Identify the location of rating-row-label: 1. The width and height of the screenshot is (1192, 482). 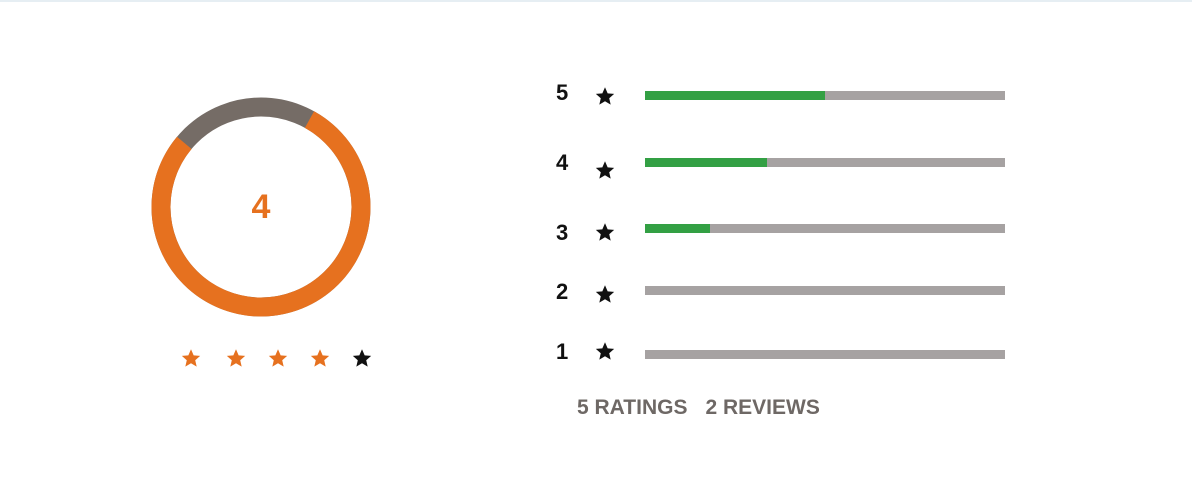
(562, 351).